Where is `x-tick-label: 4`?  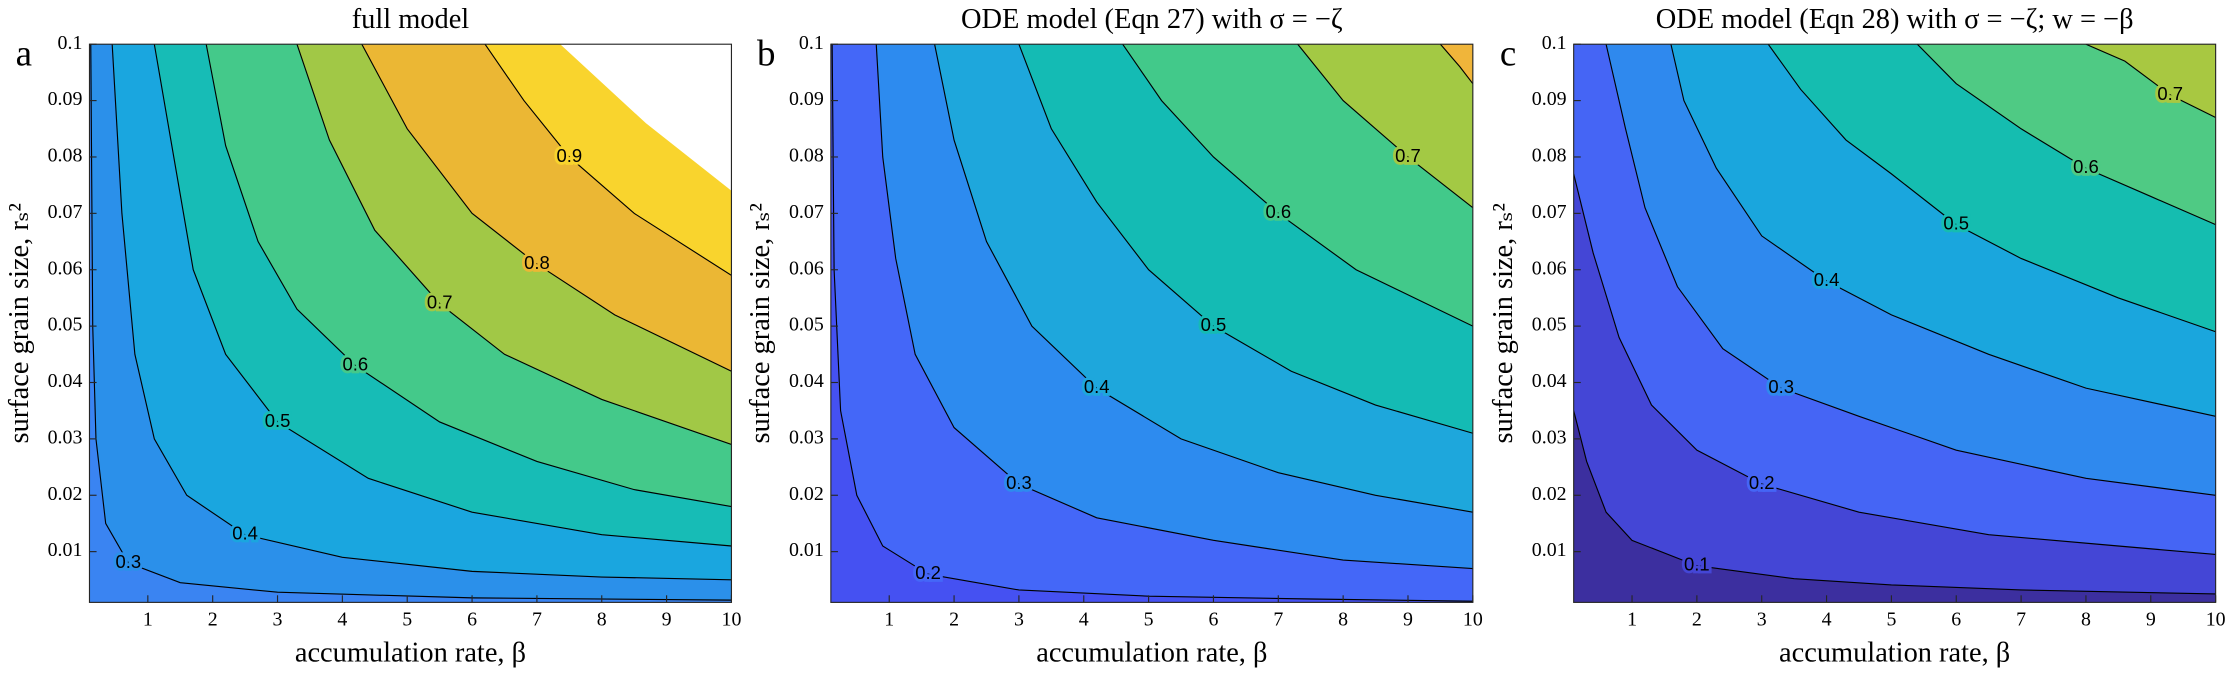 x-tick-label: 4 is located at coordinates (1084, 619).